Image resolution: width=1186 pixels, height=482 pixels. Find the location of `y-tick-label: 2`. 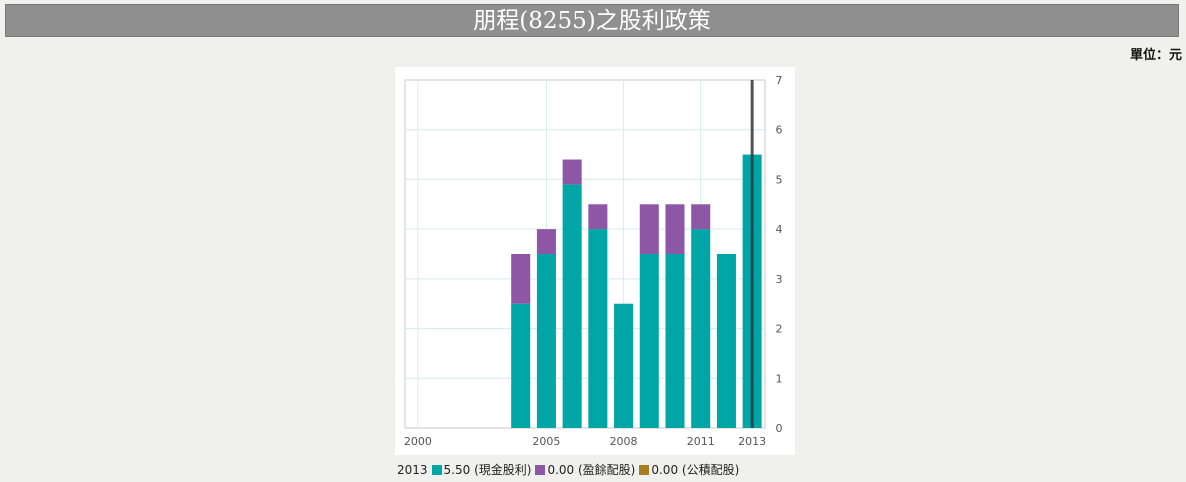

y-tick-label: 2 is located at coordinates (779, 329).